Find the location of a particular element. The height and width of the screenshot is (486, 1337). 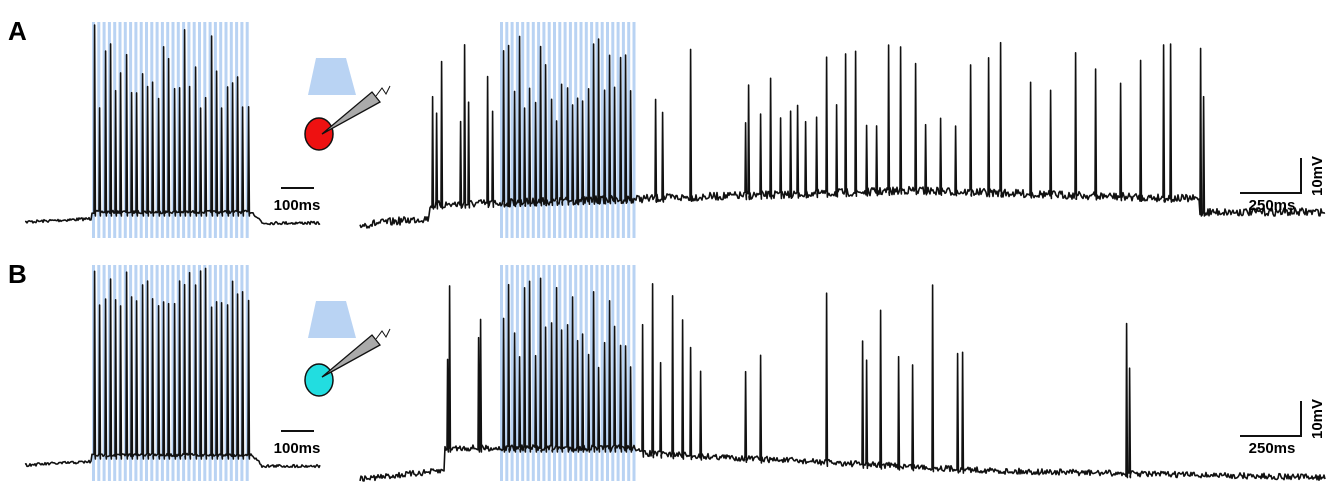

panel-label: A is located at coordinates (17, 31).